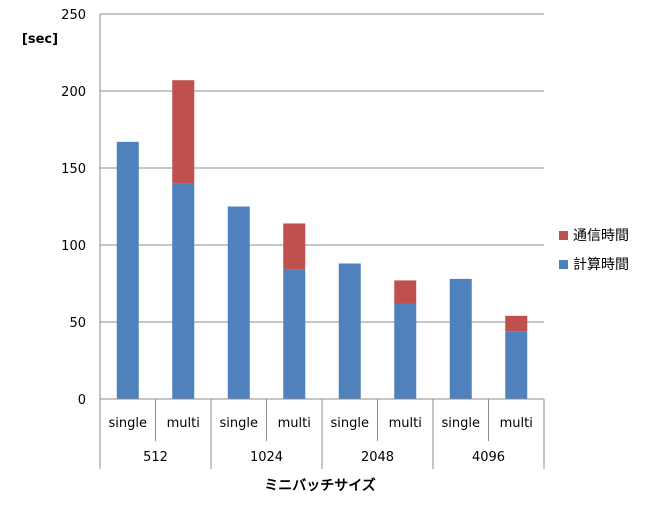 Image resolution: width=664 pixels, height=512 pixels. I want to click on x-subcategory-label-1: multi, so click(183, 423).